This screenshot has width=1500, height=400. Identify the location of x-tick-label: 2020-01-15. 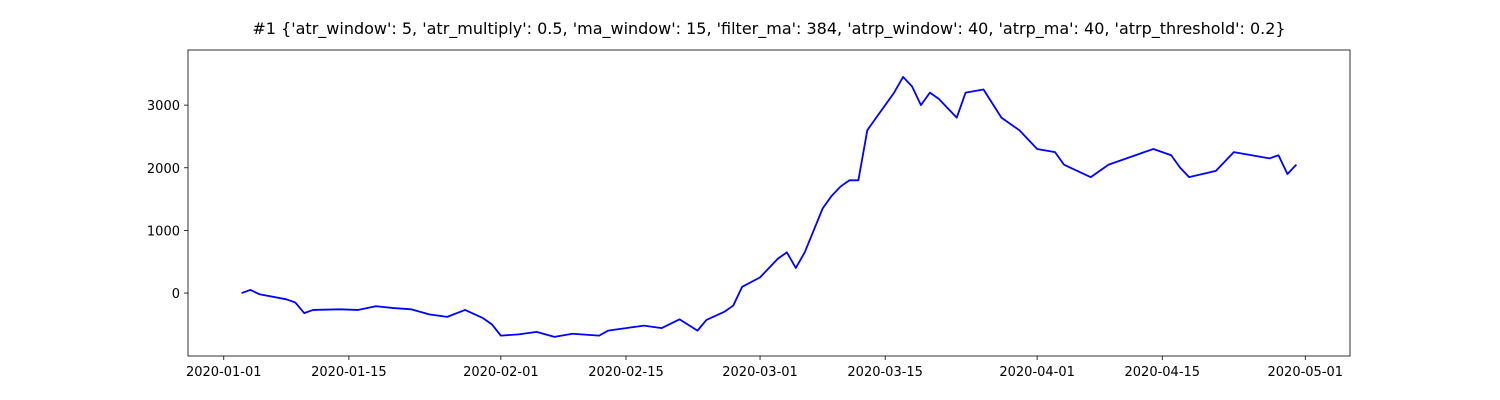
(349, 372).